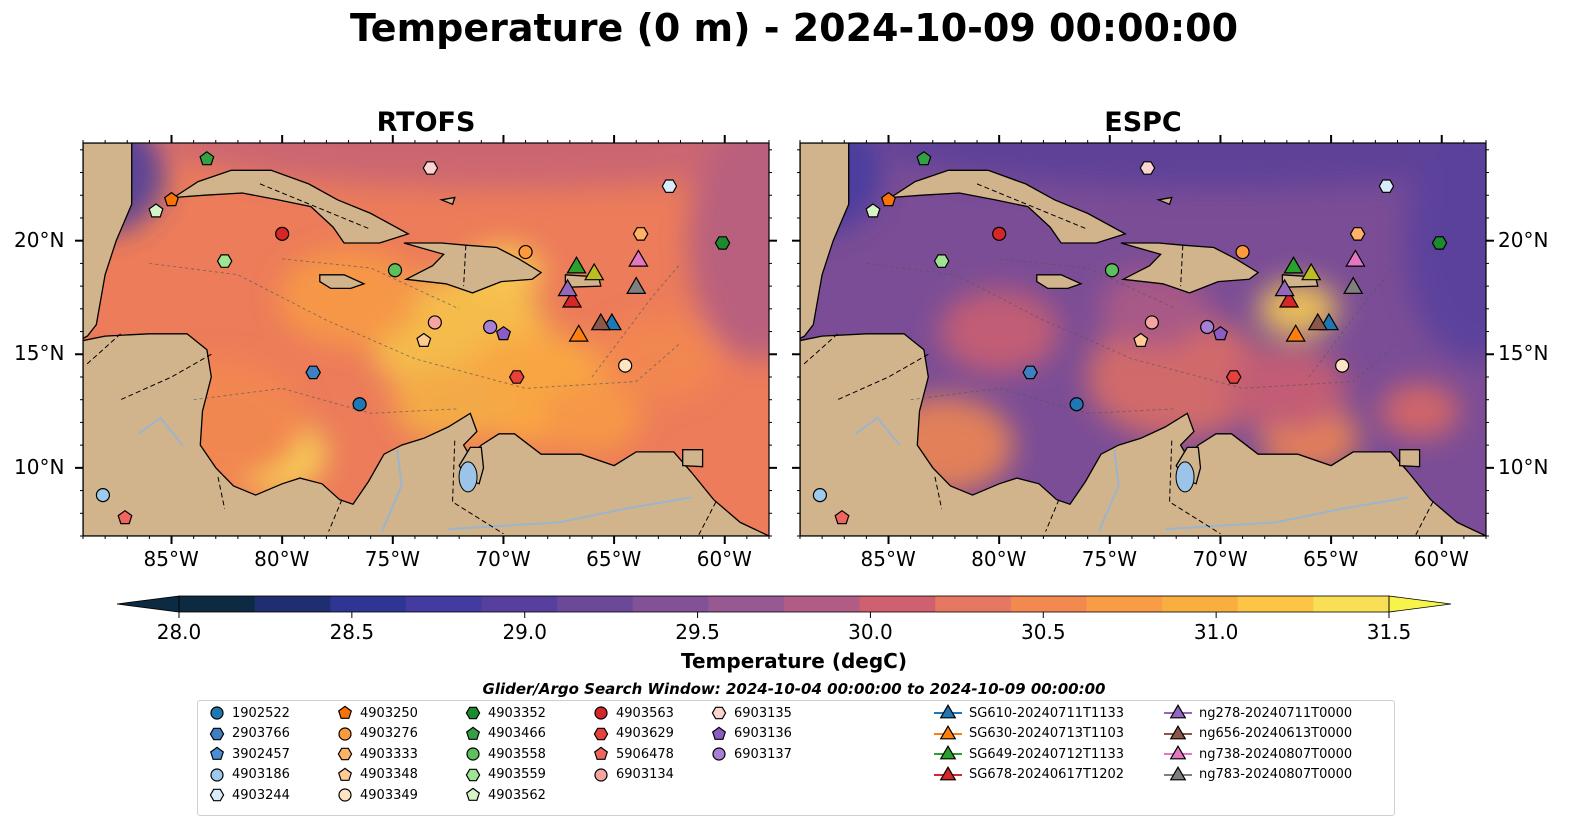 This screenshot has height=829, width=1588. Describe the element at coordinates (517, 775) in the screenshot. I see `legend-item-label: 4903559` at that location.